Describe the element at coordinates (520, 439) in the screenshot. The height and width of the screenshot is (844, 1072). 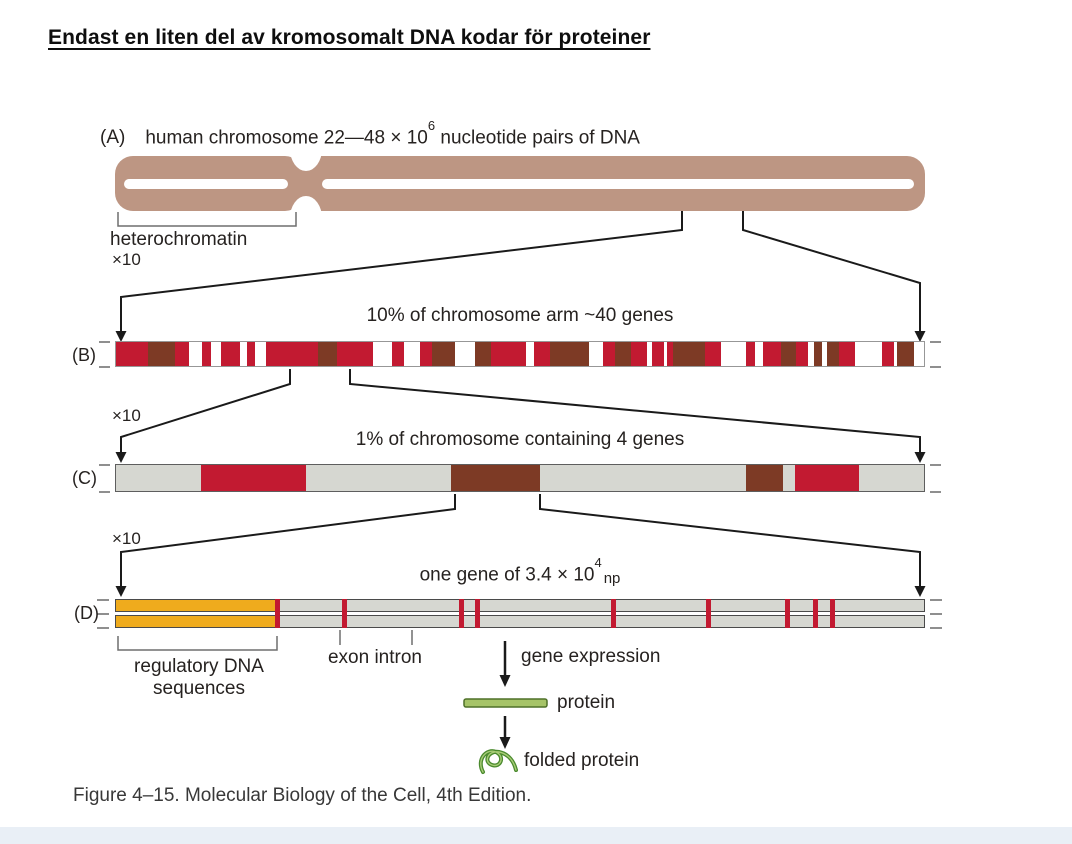
I see `panel-c-title: 1% of chromosome containing 4 genes` at that location.